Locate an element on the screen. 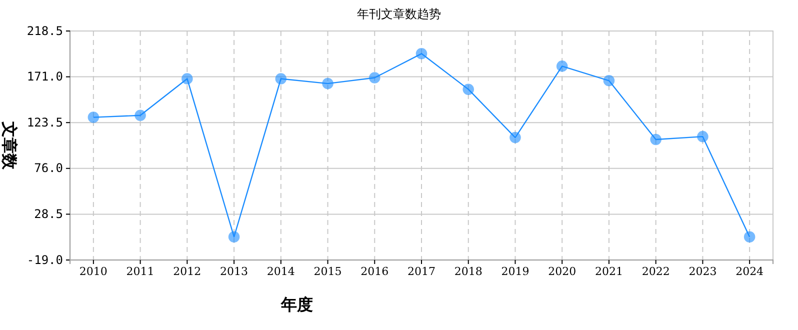  x-tick-label: 2020 is located at coordinates (562, 271).